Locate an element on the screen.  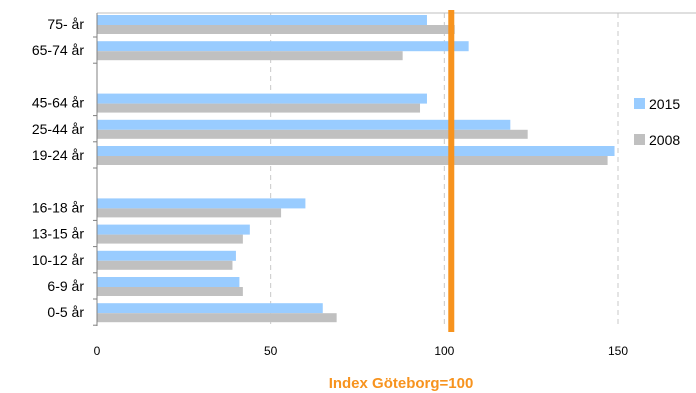
category-label: 75- år is located at coordinates (65, 24).